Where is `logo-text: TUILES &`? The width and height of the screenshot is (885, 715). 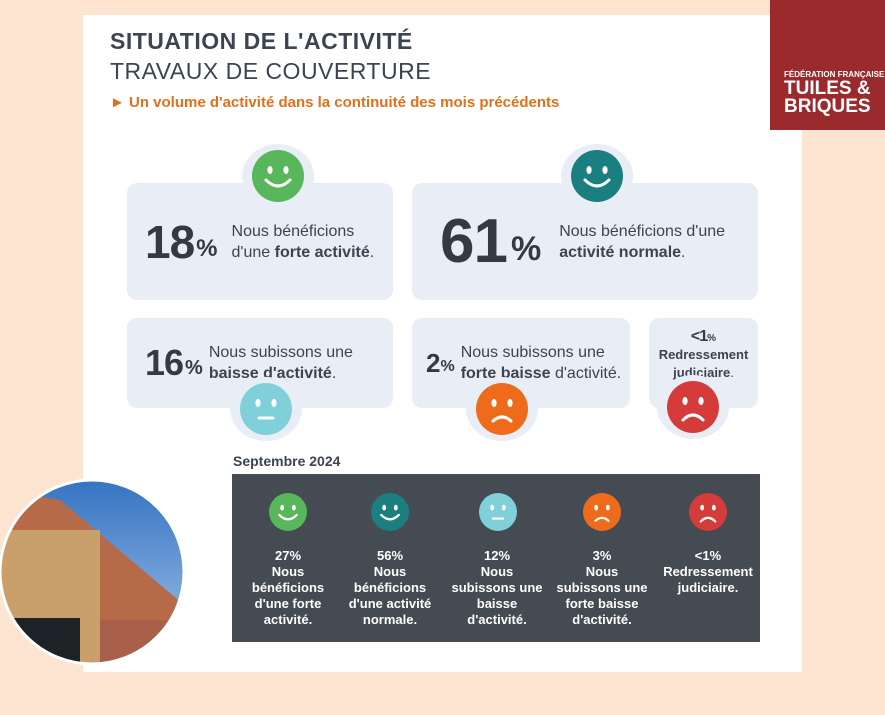 logo-text: TUILES & is located at coordinates (827, 88).